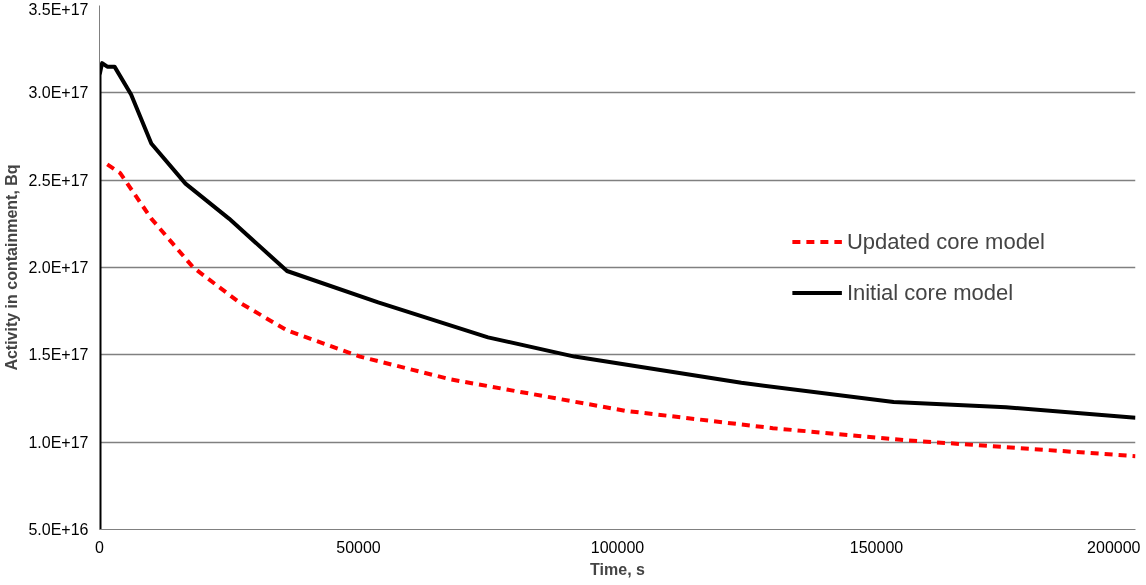 The image size is (1146, 585). What do you see at coordinates (58, 442) in the screenshot?
I see `y-tick-label: 1.0E+17` at bounding box center [58, 442].